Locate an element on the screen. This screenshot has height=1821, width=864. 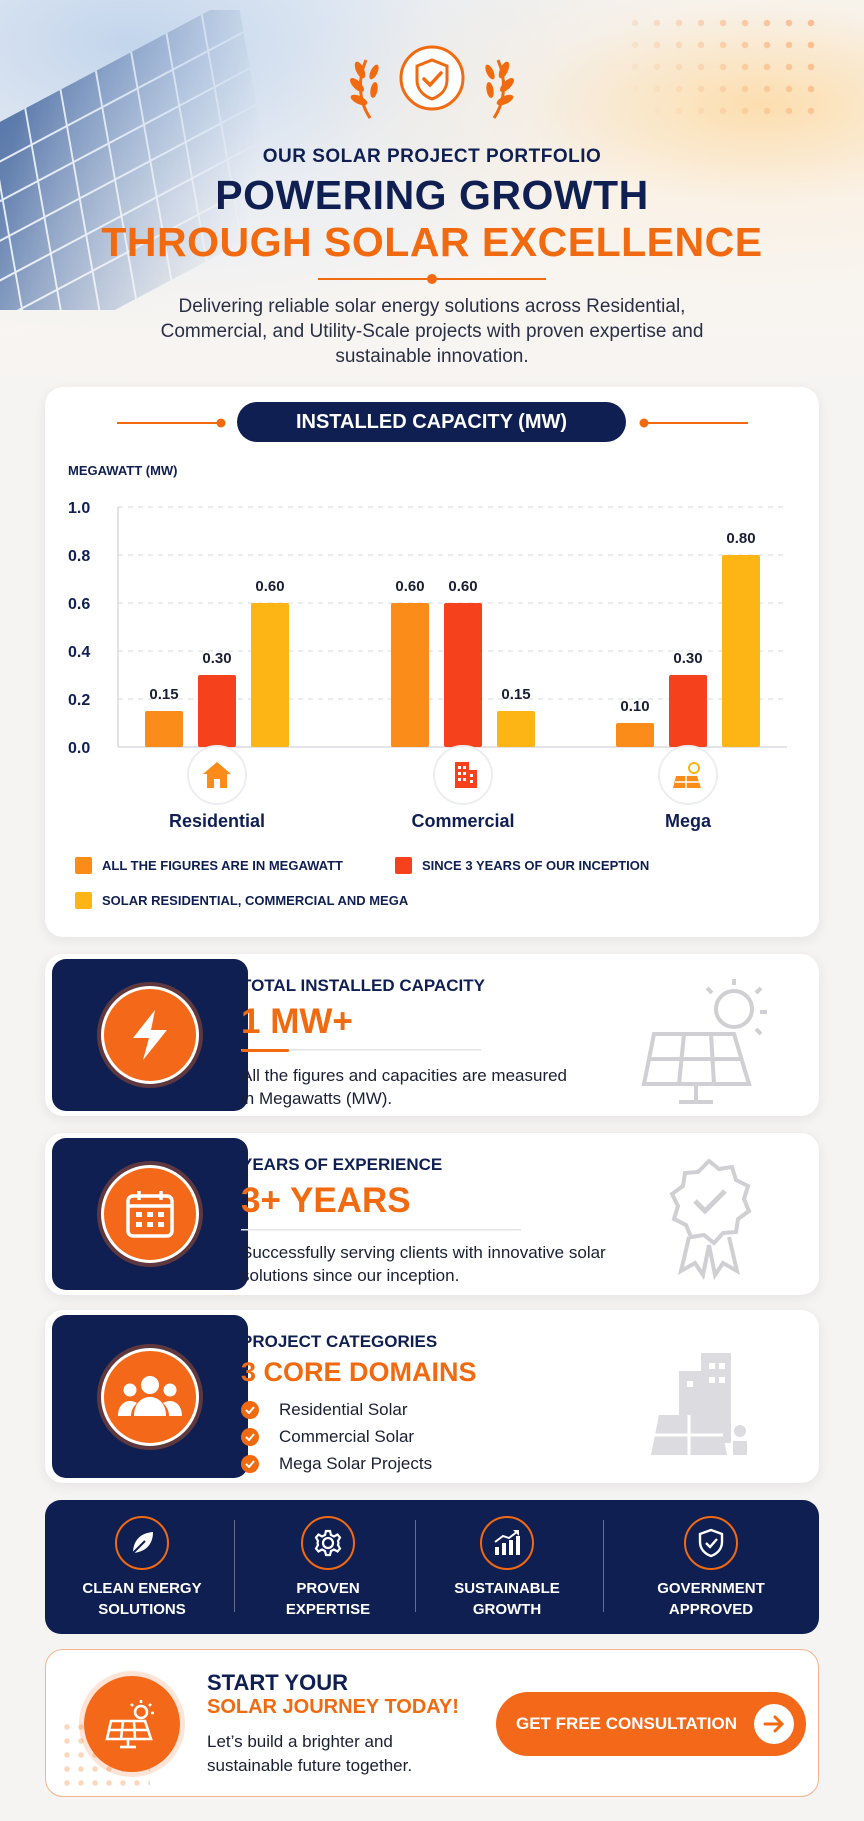
decorative-dots is located at coordinates (724, 67).